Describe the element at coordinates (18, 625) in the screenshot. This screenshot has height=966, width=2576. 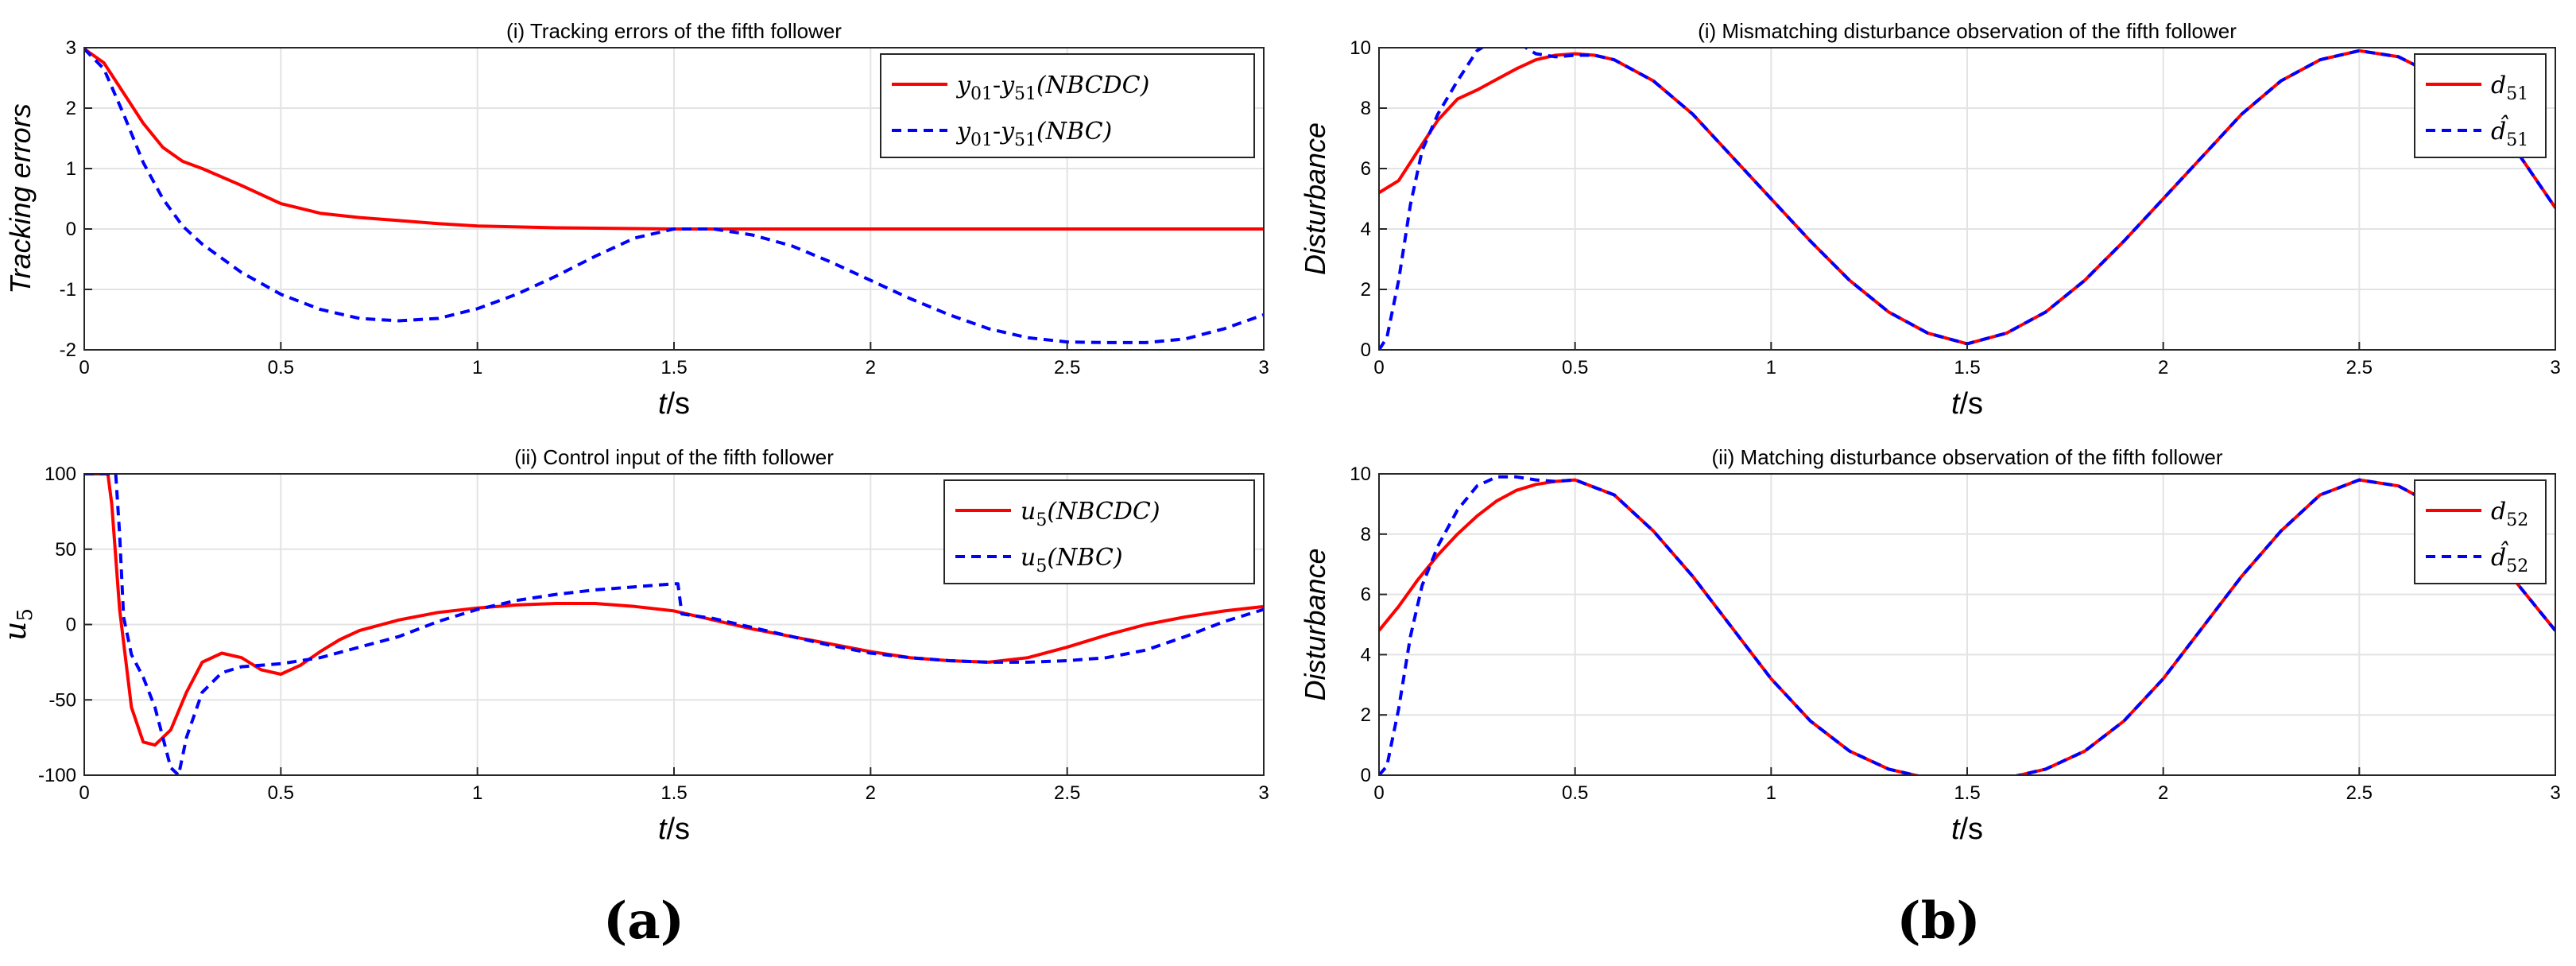
I see `y-axis-label: u5` at that location.